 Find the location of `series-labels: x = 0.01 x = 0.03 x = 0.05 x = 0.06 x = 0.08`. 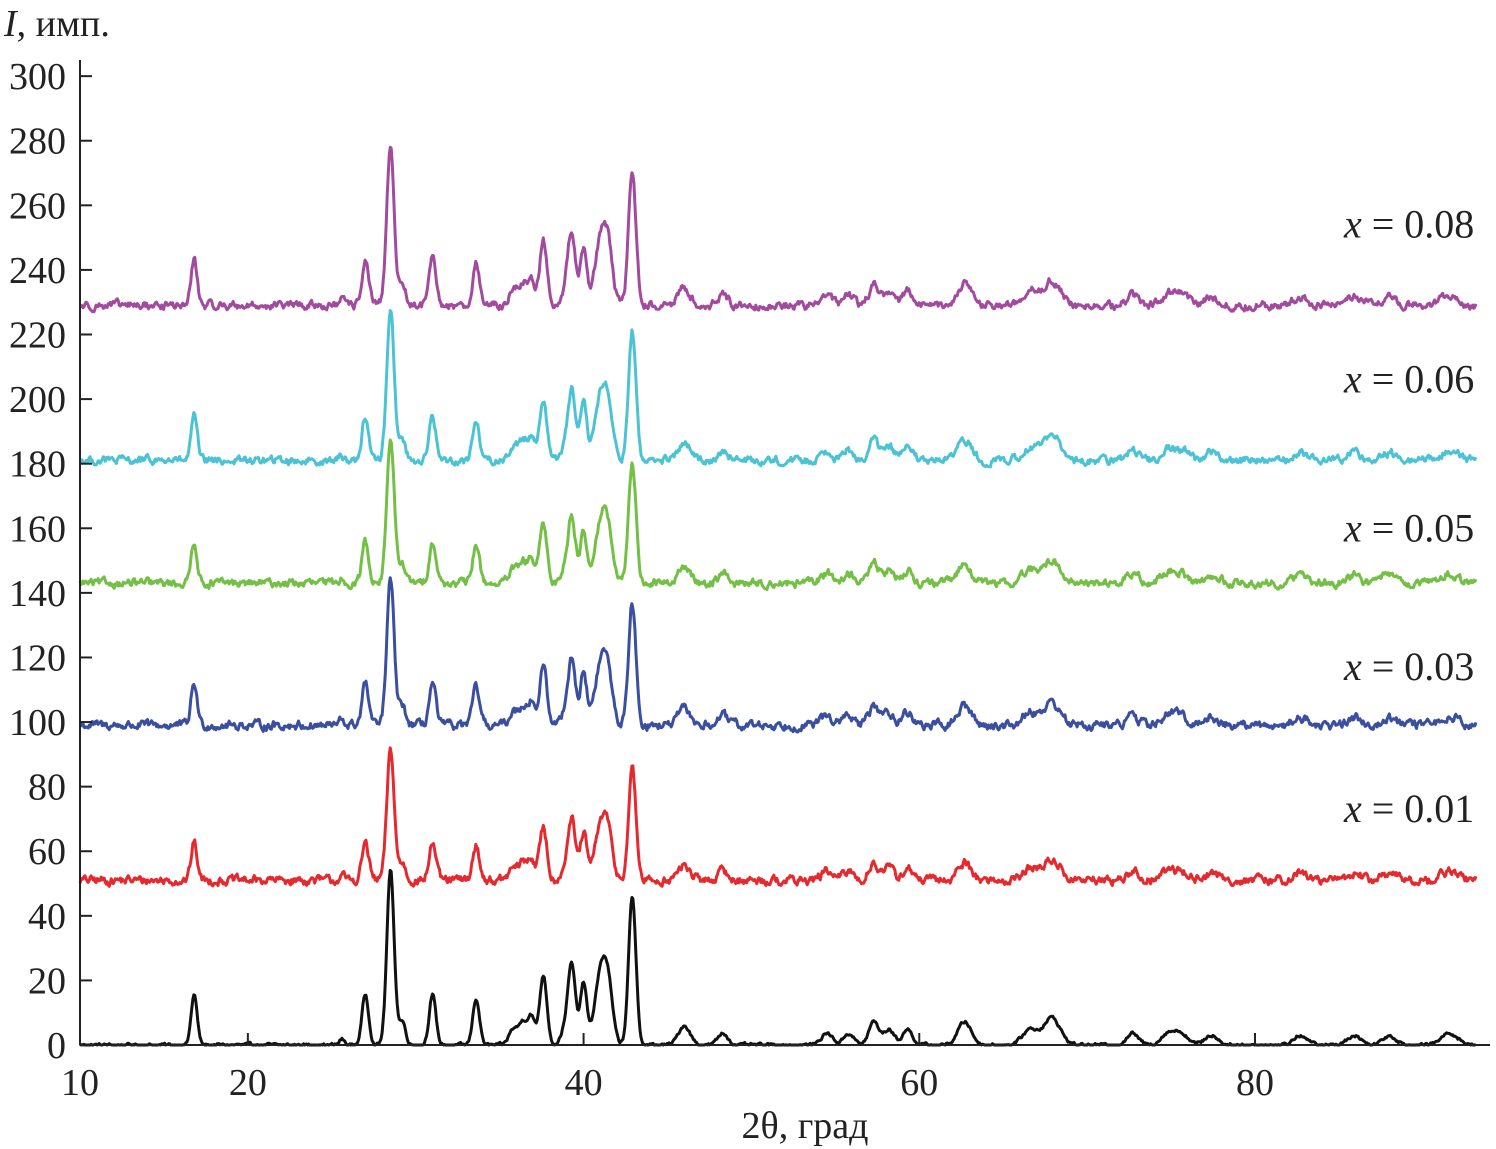

series-labels: x = 0.01 x = 0.03 x = 0.05 x = 0.06 x = 0.08 is located at coordinates (1408, 517).